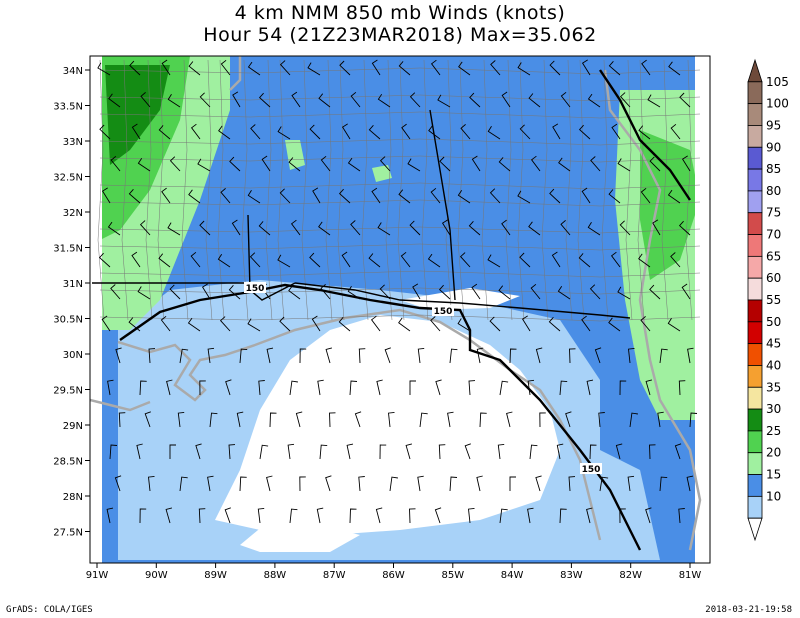 The height and width of the screenshot is (618, 800). Describe the element at coordinates (773, 125) in the screenshot. I see `colorbar-label: 95` at that location.